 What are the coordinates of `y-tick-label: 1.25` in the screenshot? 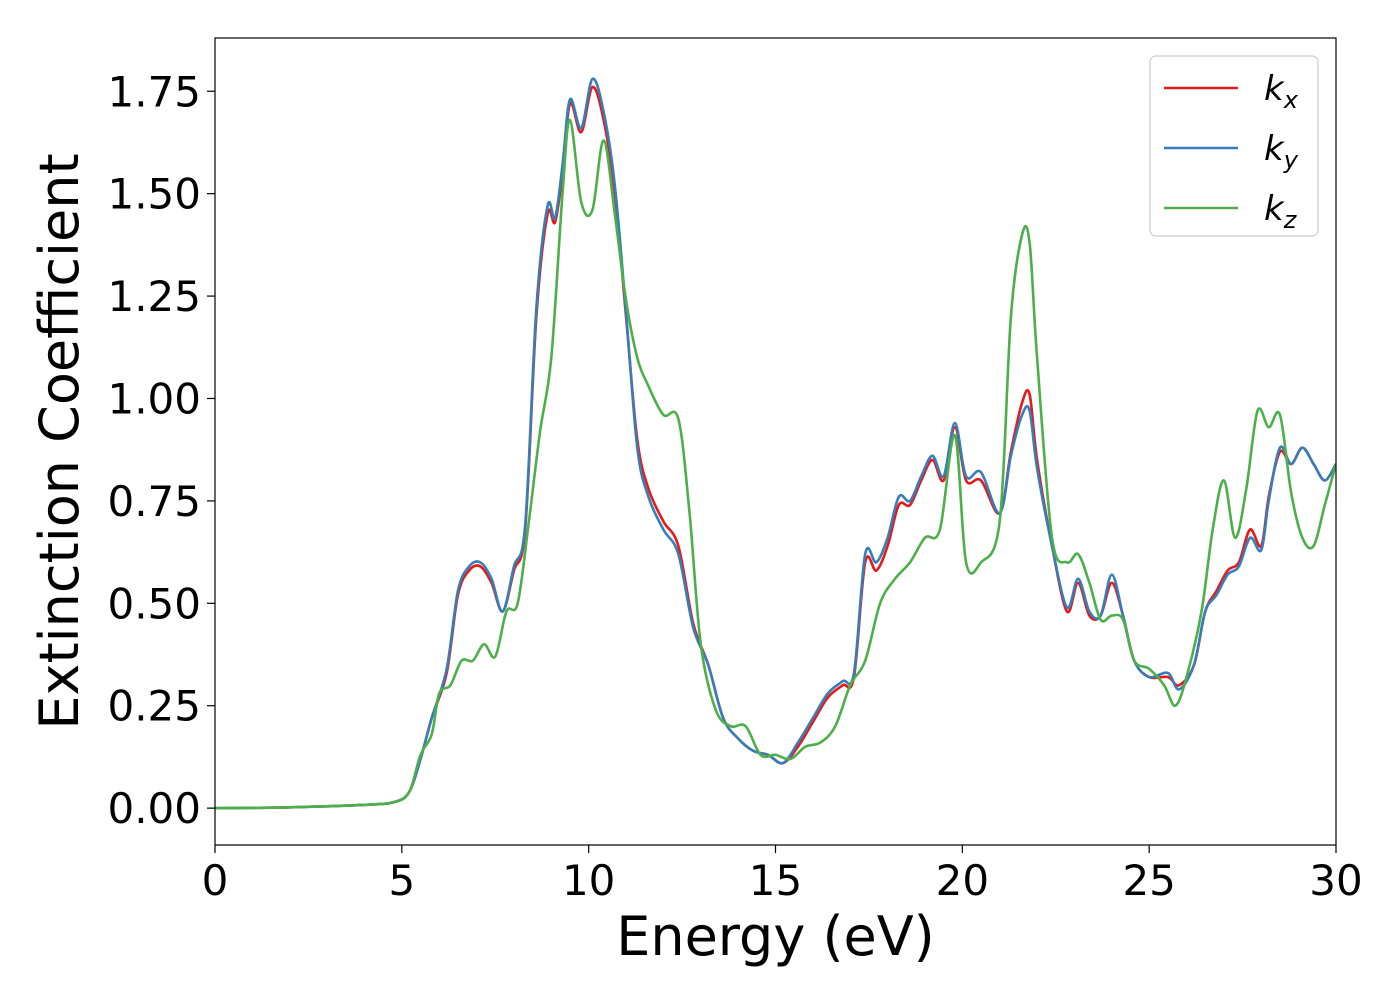 It's located at (154, 296).